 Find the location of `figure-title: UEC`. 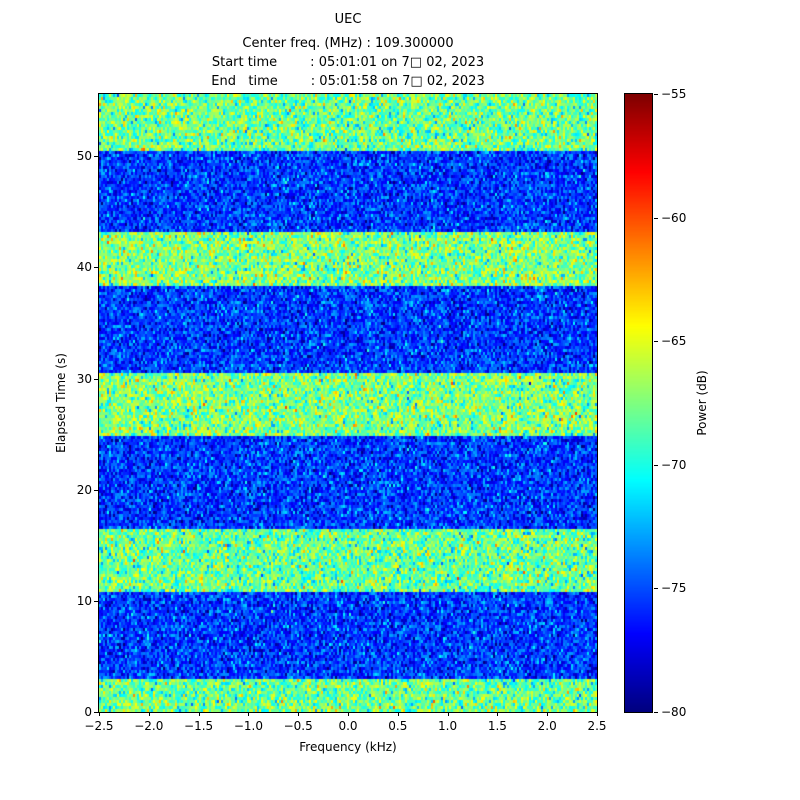

figure-title: UEC is located at coordinates (348, 19).